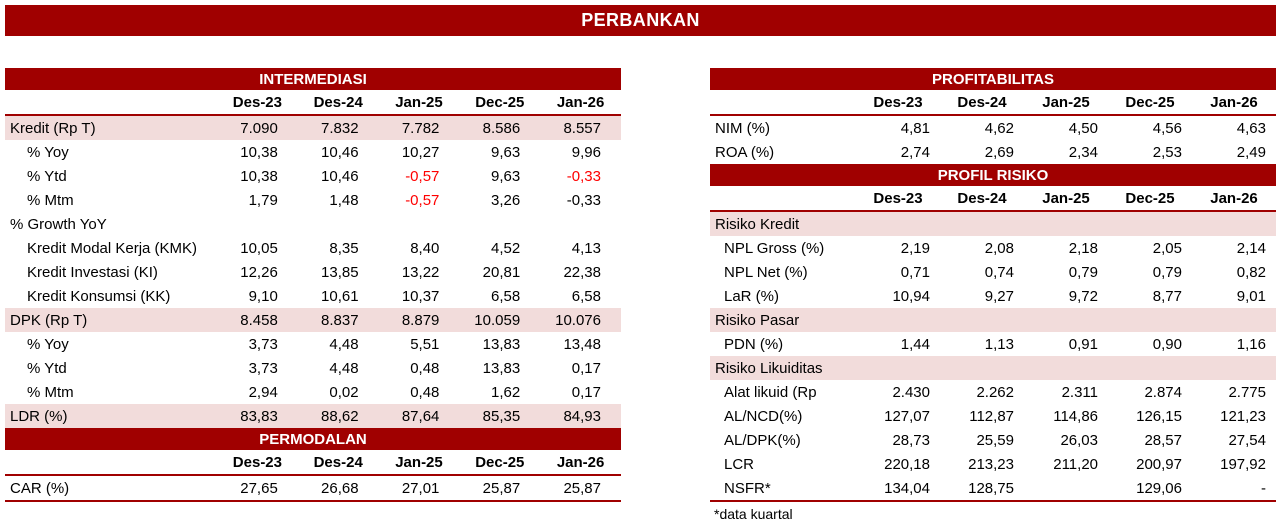 The width and height of the screenshot is (1280, 529). I want to click on value-cell: 1,48, so click(344, 200).